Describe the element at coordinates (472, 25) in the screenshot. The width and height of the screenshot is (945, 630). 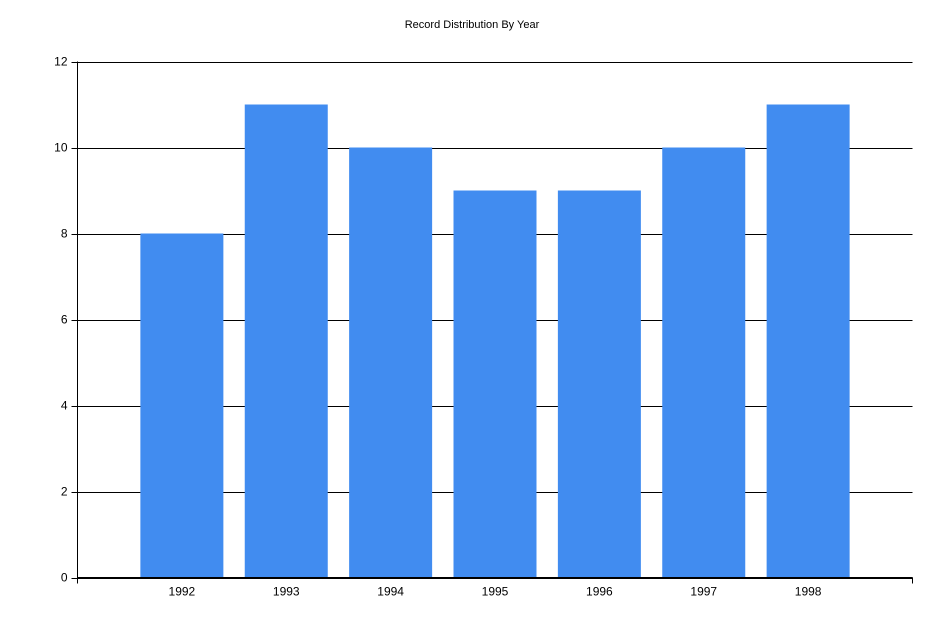
I see `chart-title: Record Distribution By Year` at that location.